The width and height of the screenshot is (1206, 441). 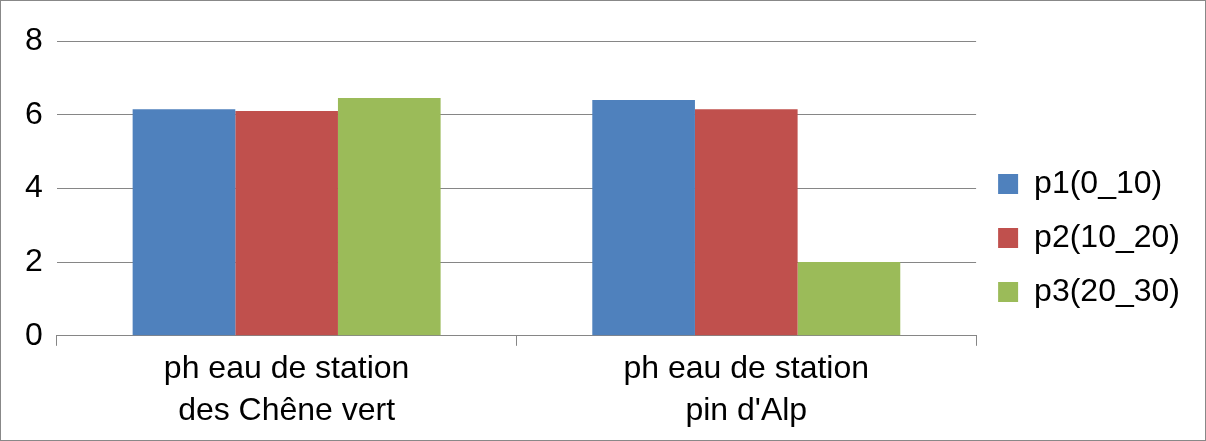 What do you see at coordinates (1098, 181) in the screenshot?
I see `legend-label: p1(0_10)` at bounding box center [1098, 181].